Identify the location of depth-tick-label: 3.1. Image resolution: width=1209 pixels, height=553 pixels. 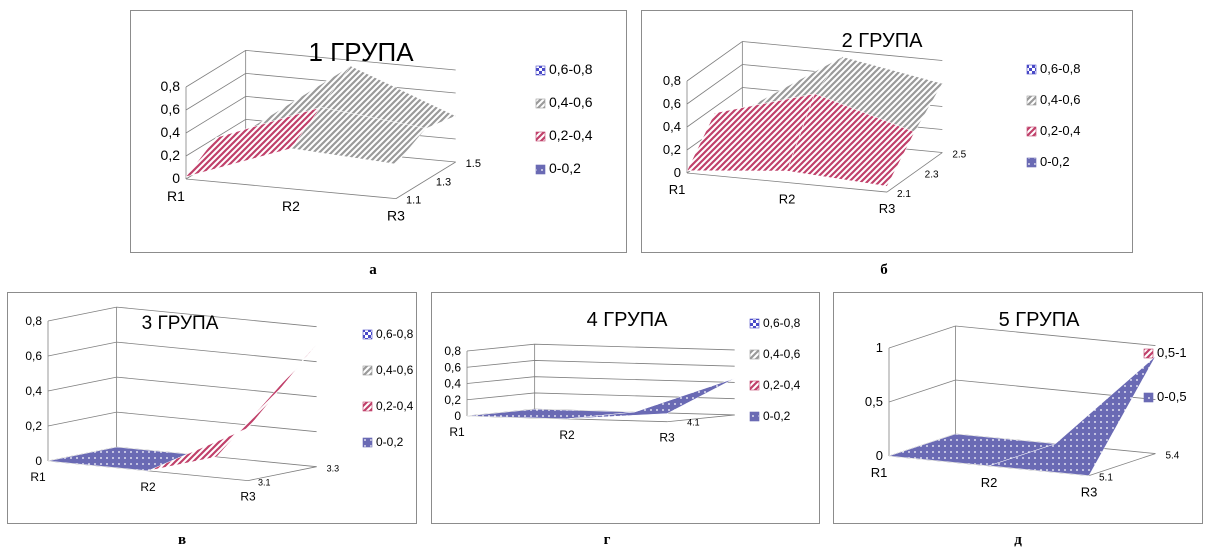
(264, 483).